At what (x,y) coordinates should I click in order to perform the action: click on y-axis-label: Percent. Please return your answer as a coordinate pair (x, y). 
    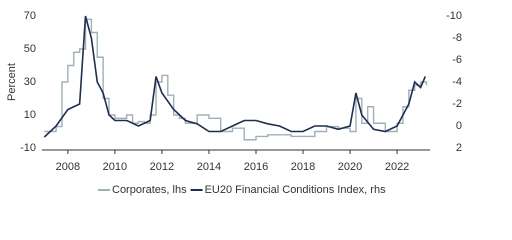
    Looking at the image, I should click on (12, 82).